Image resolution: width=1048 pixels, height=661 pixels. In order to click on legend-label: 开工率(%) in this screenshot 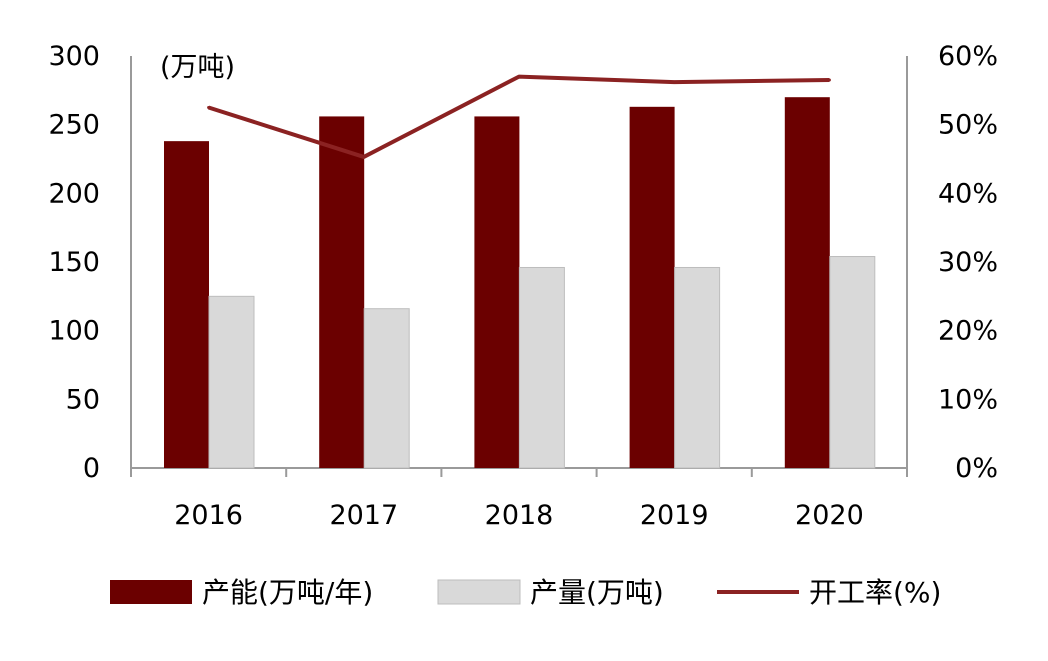, I will do `click(875, 592)`.